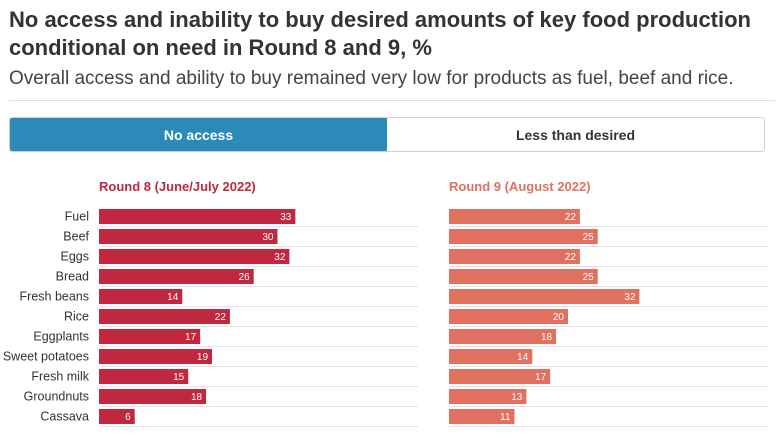 This screenshot has height=439, width=780. What do you see at coordinates (75, 257) in the screenshot?
I see `category-label: Eggs` at bounding box center [75, 257].